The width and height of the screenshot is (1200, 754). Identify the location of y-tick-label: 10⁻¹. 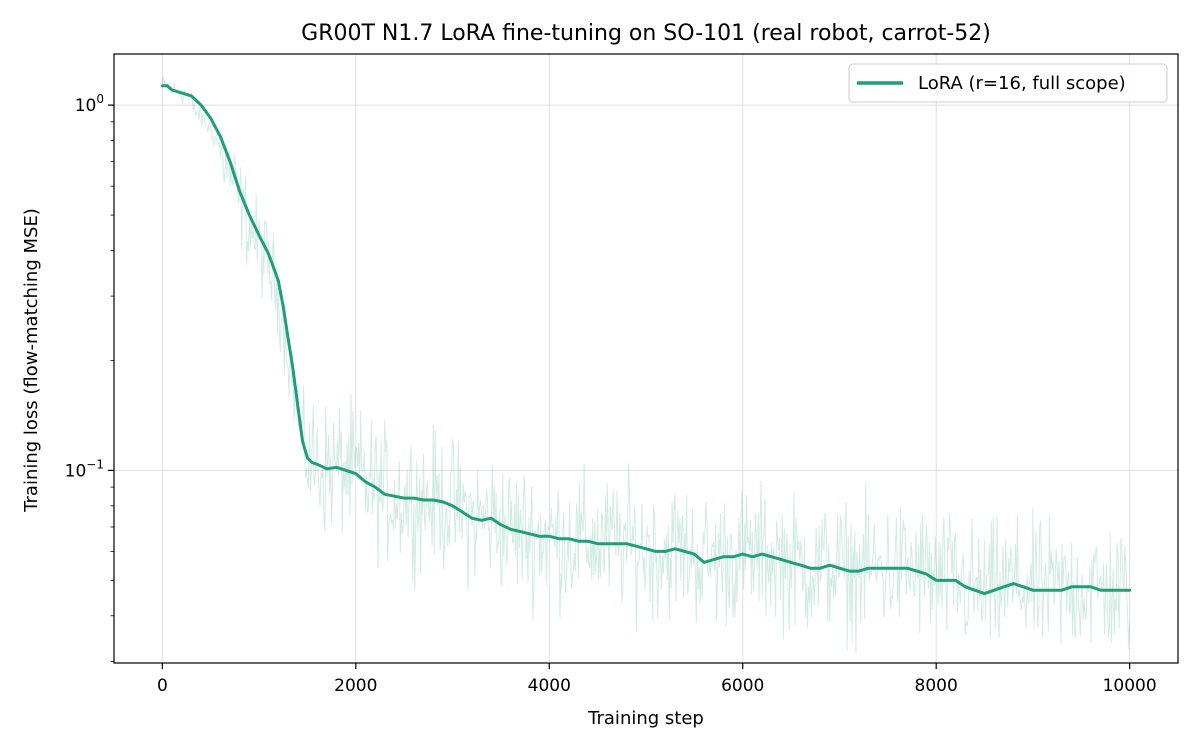
(84, 469).